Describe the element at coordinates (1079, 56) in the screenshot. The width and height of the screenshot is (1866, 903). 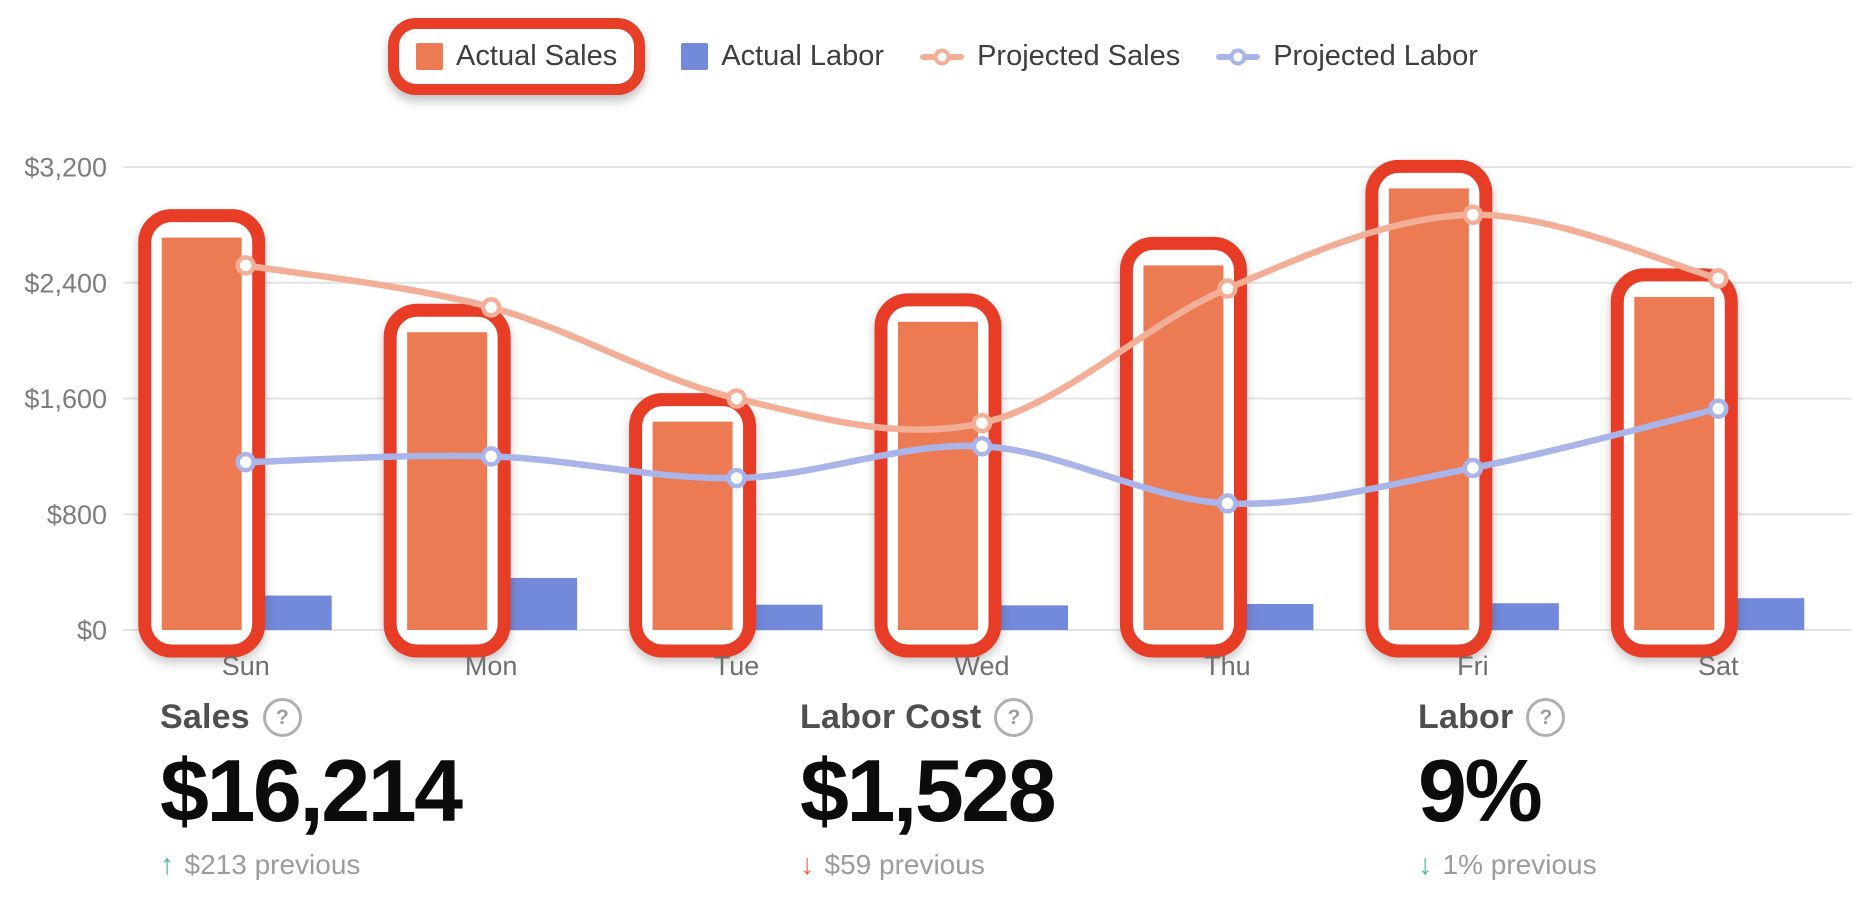
I see `legend-item-label: Projected Sales` at that location.